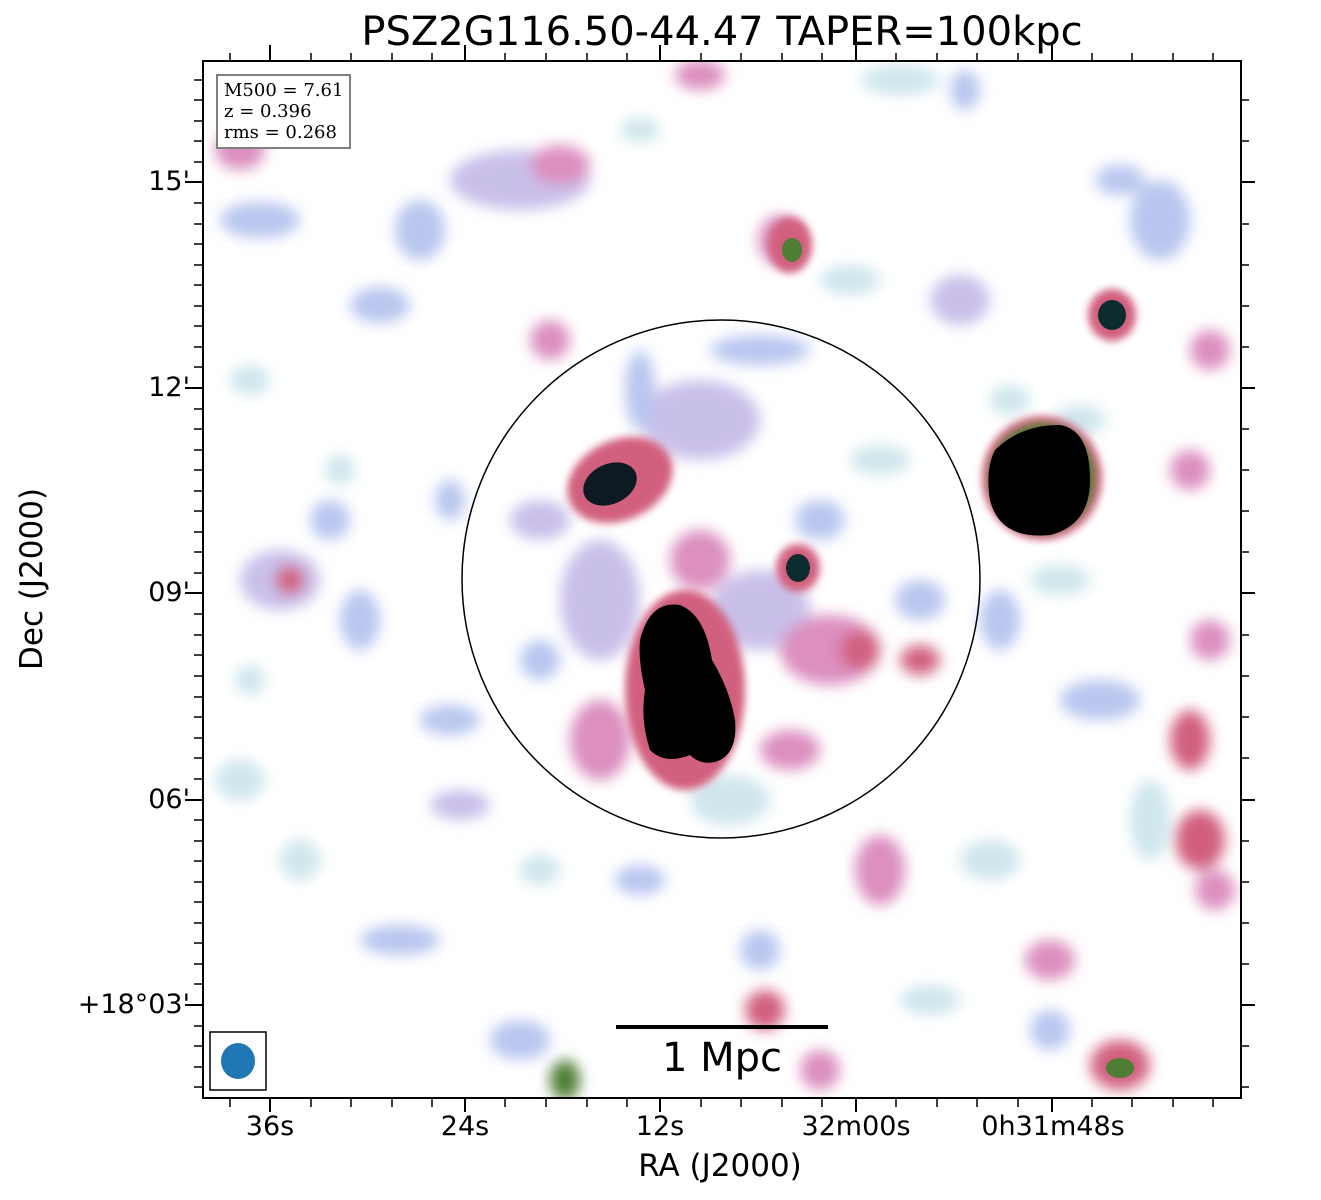 The height and width of the screenshot is (1200, 1321). I want to click on x-tick-label: 0h31m48s, so click(1053, 1126).